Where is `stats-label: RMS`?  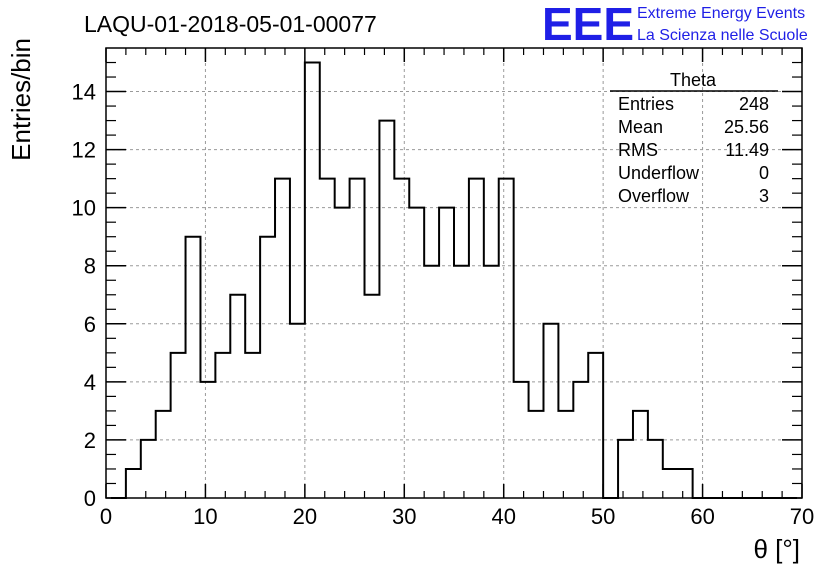
stats-label: RMS is located at coordinates (638, 150).